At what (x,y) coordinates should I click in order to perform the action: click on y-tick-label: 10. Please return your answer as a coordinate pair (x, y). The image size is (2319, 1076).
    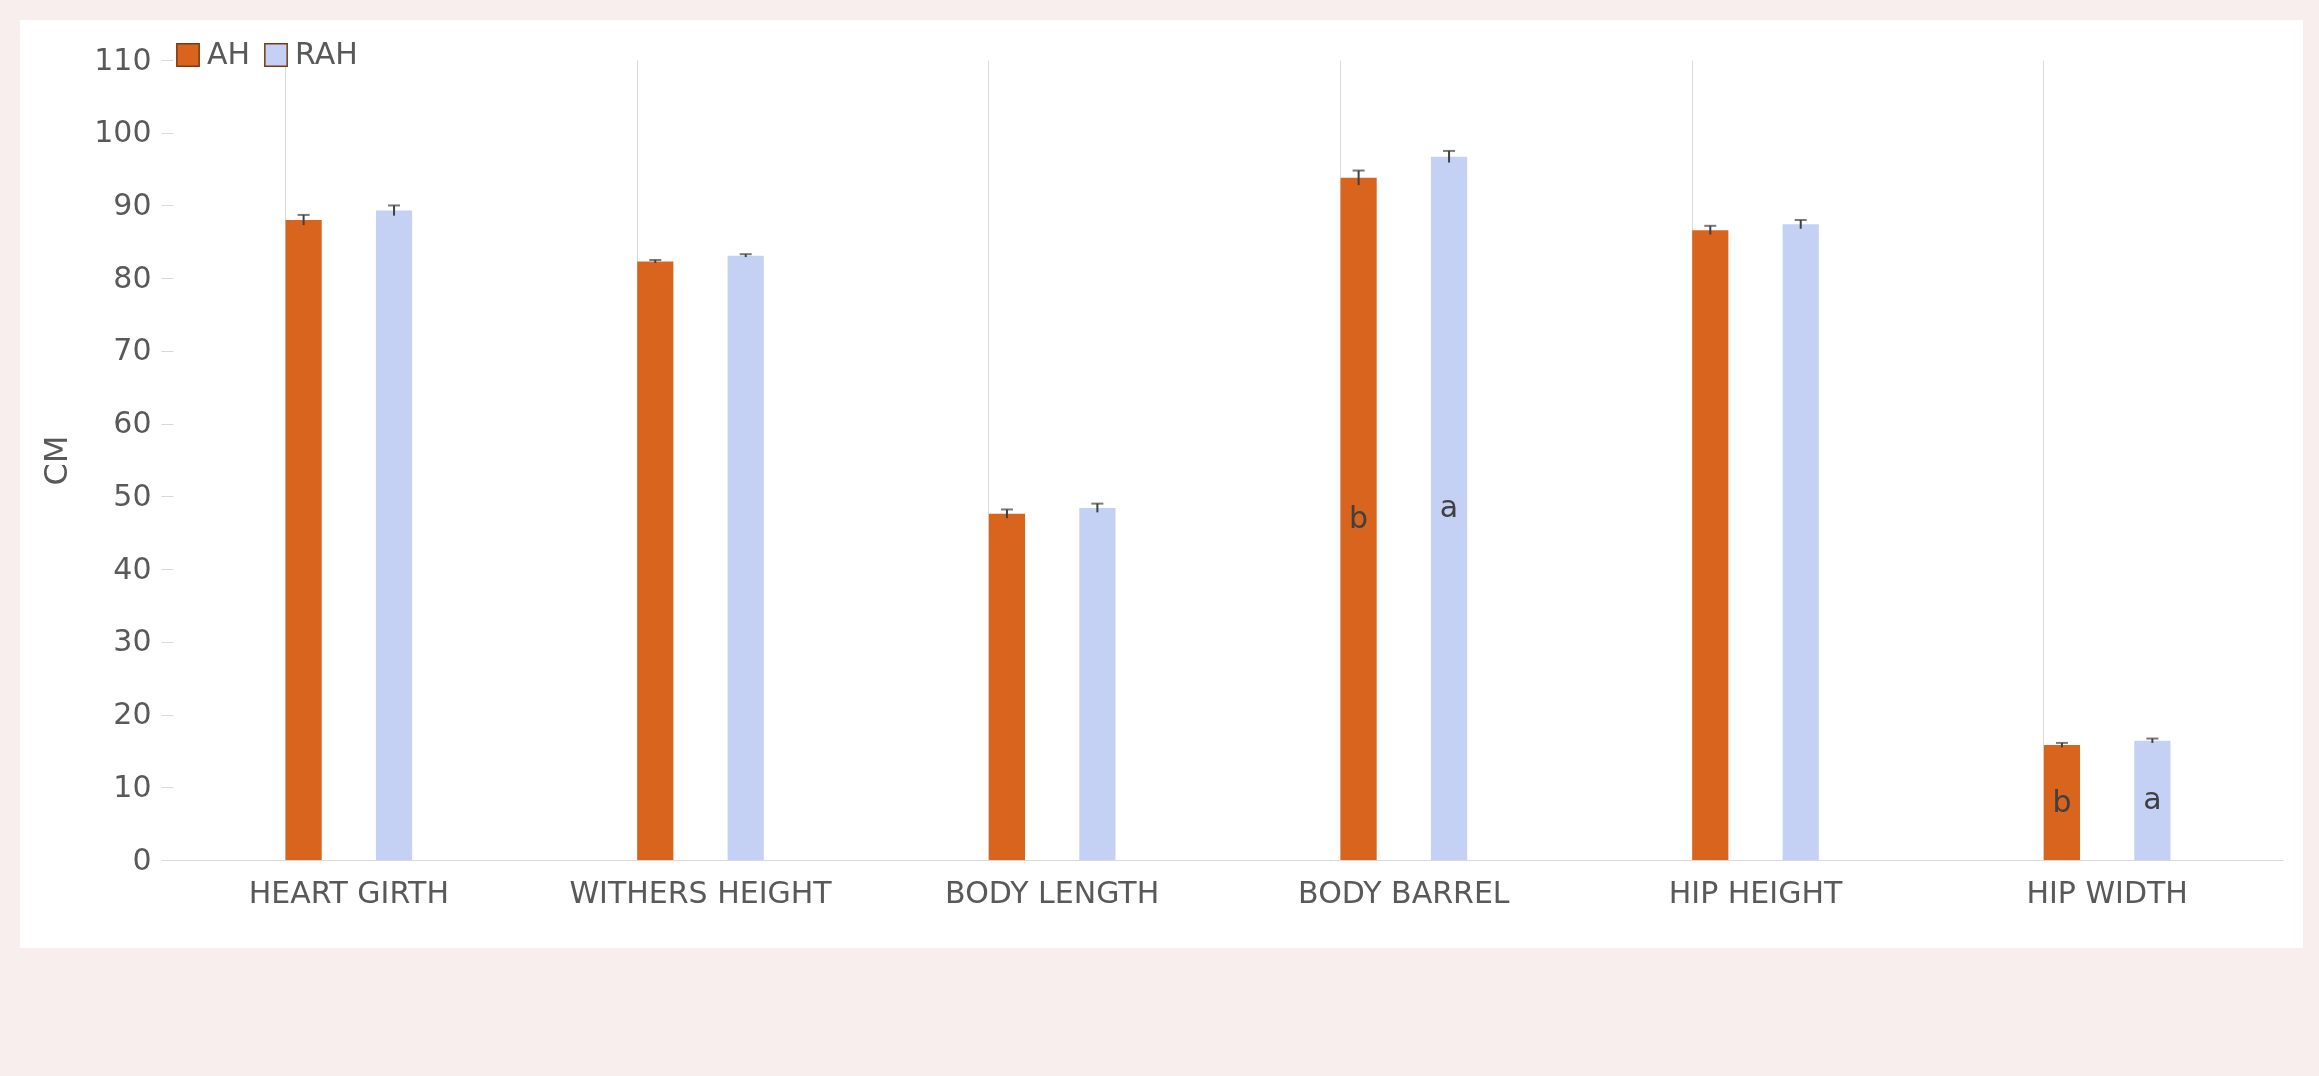
    Looking at the image, I should click on (132, 786).